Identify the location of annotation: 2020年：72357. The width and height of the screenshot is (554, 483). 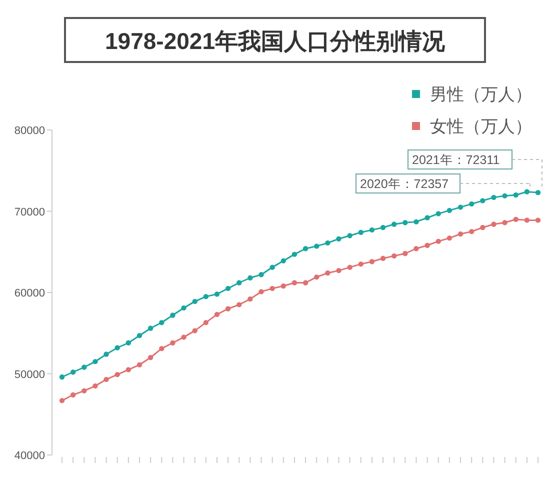
(404, 184).